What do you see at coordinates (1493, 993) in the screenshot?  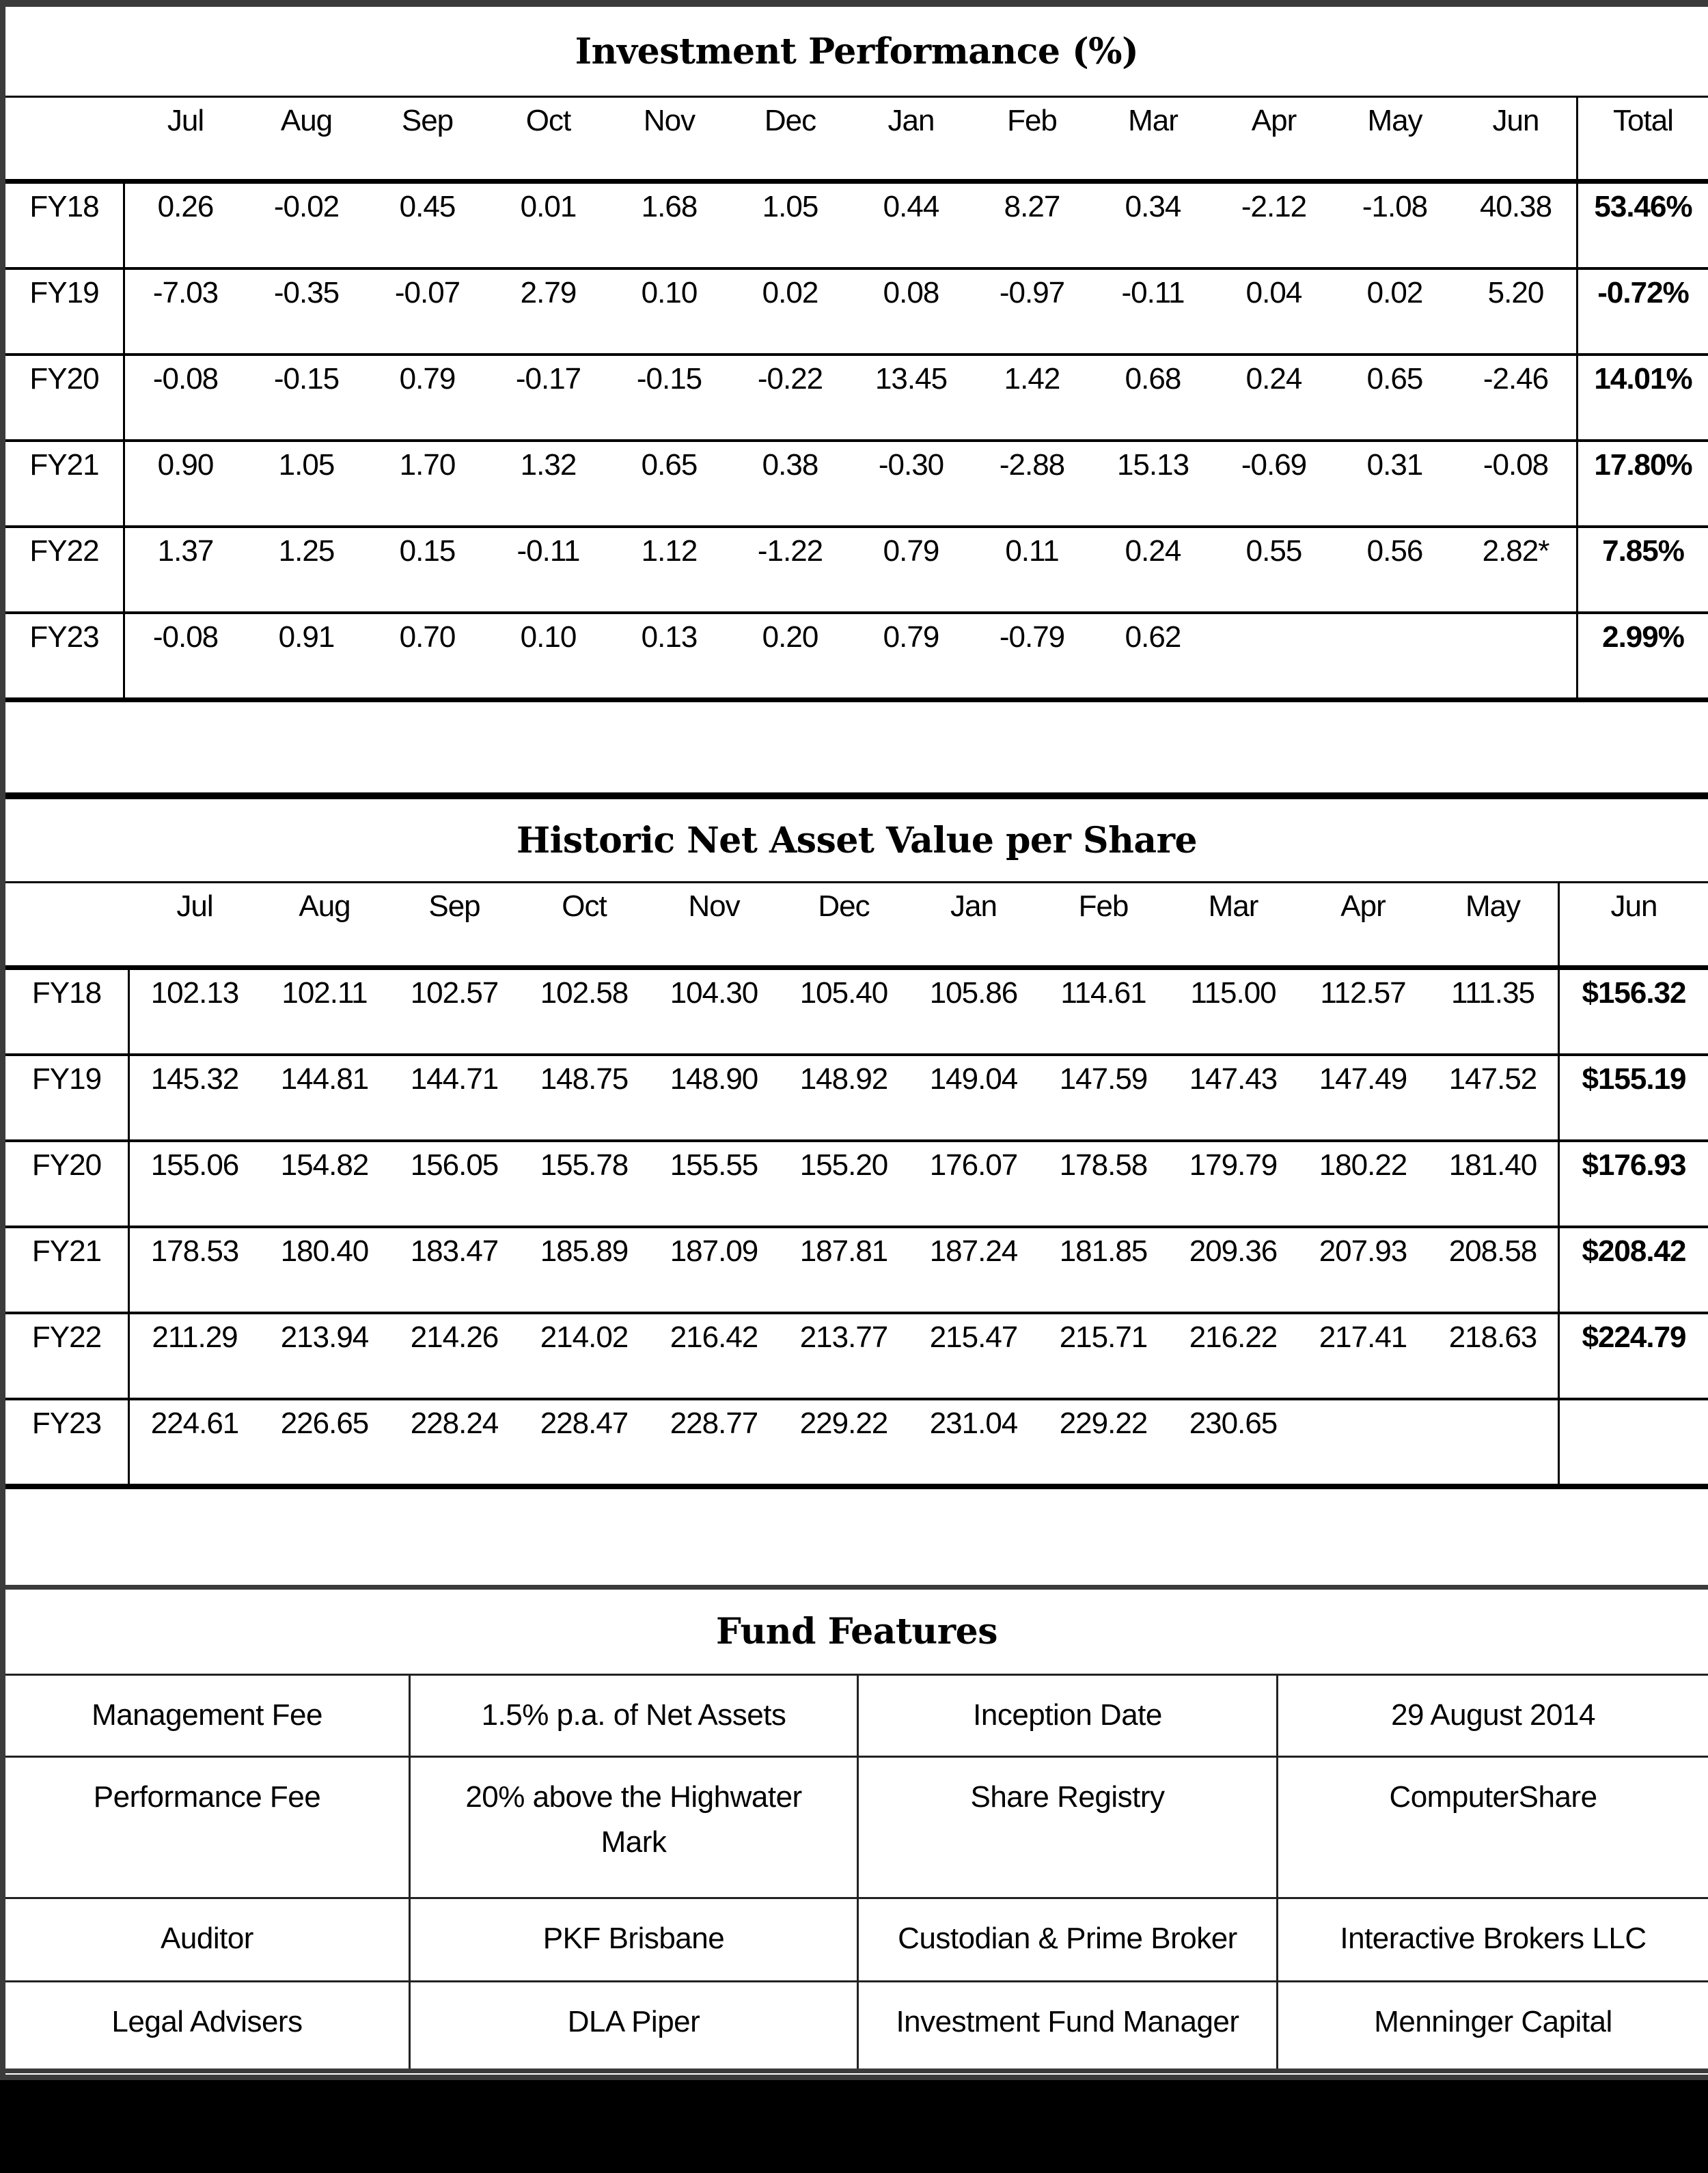 I see `monthly-nav: 111.35` at bounding box center [1493, 993].